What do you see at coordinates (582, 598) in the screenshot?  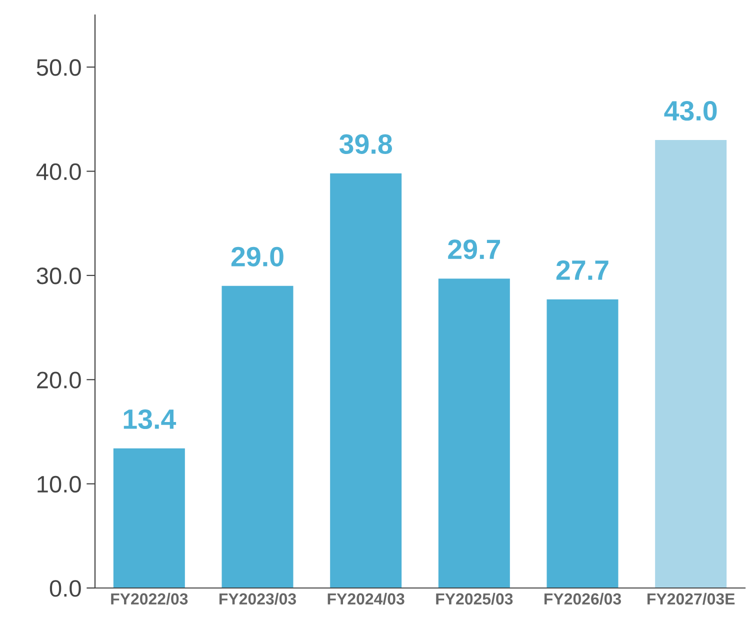 I see `x-tick-label: FY2026/03` at bounding box center [582, 598].